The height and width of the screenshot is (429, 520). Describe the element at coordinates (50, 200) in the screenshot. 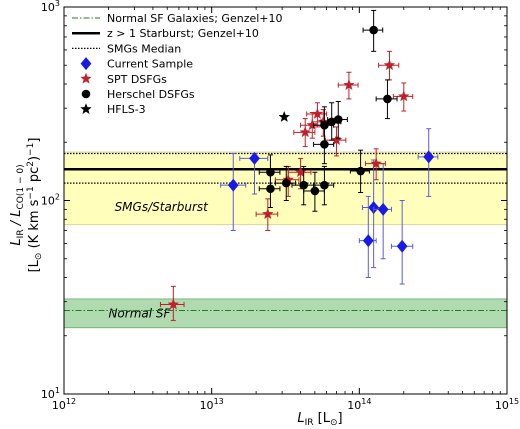

I see `y-tick-label-1: 10²` at that location.